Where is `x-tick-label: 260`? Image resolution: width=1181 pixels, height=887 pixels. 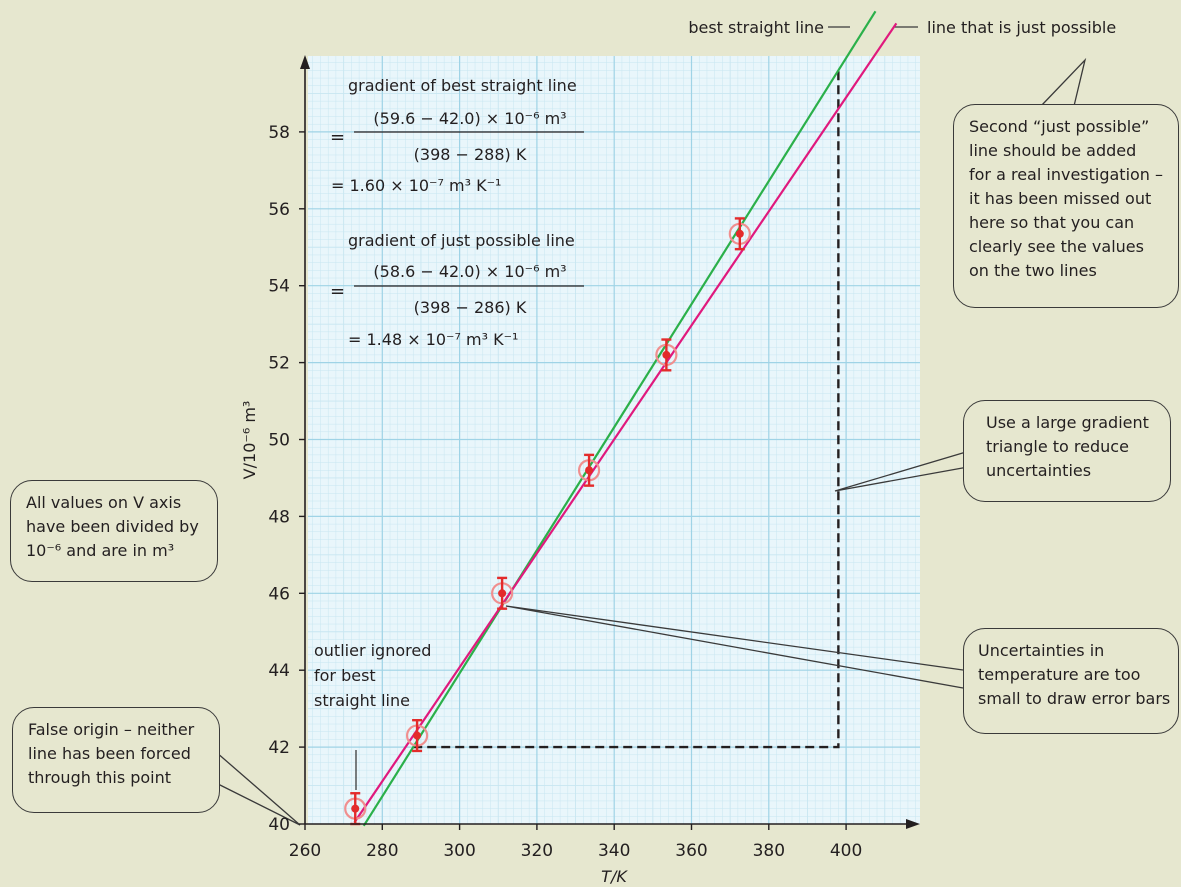
x-tick-label: 260 is located at coordinates (305, 851).